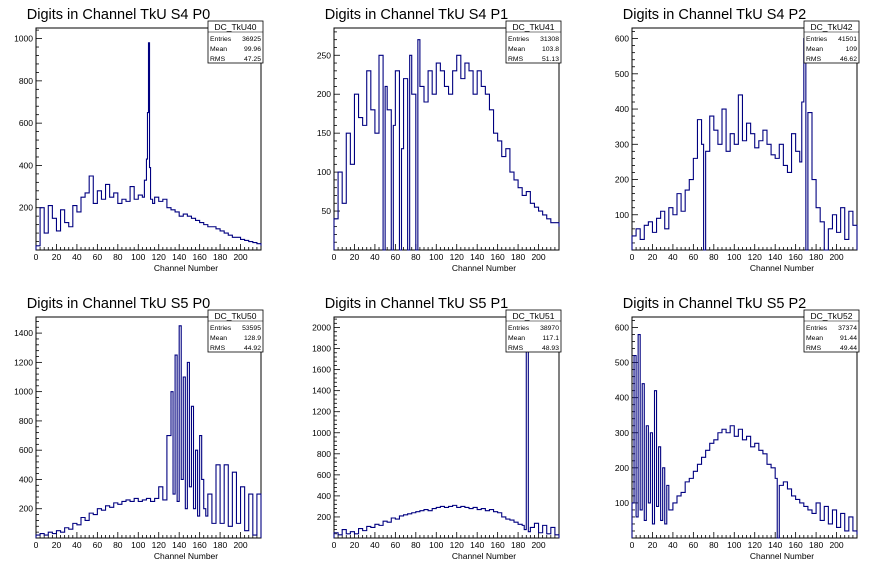  Describe the element at coordinates (848, 59) in the screenshot. I see `stats-rms-value: 46.62` at that location.